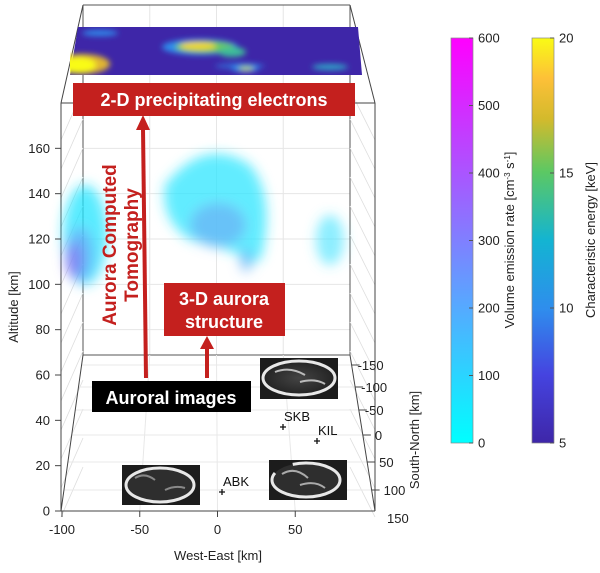 The height and width of the screenshot is (573, 600). I want to click on stations: SKB KIL ABK, so click(278, 452).